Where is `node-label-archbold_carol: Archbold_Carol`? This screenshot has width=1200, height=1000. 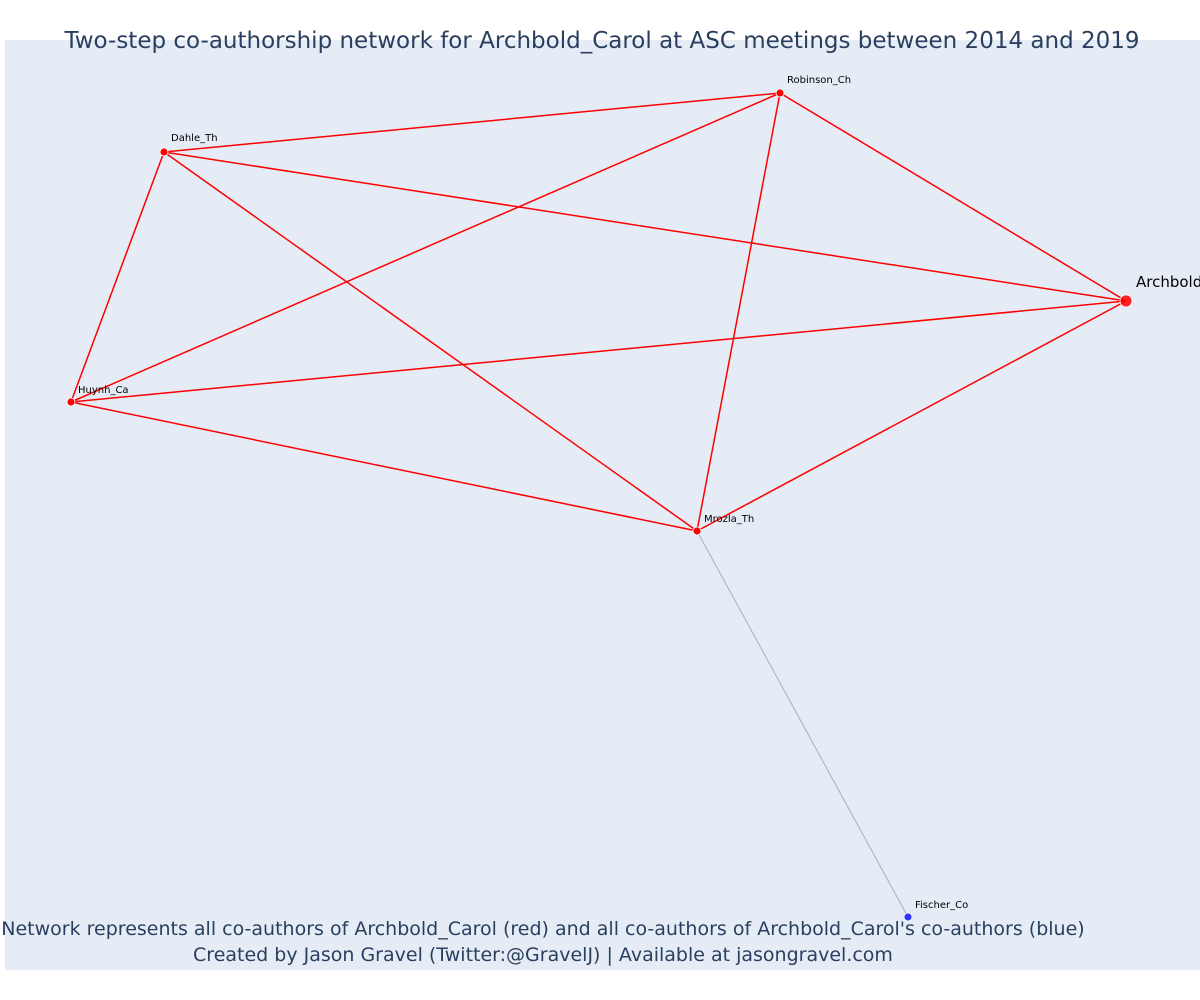 node-label-archbold_carol: Archbold_Carol is located at coordinates (1168, 282).